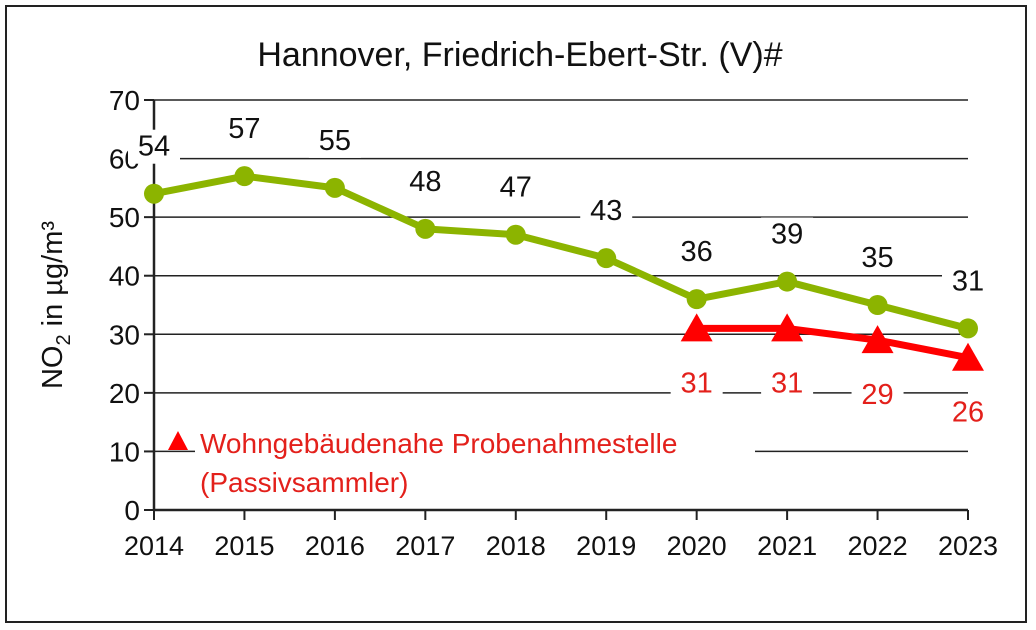  I want to click on x-tick-label: 2016, so click(335, 546).